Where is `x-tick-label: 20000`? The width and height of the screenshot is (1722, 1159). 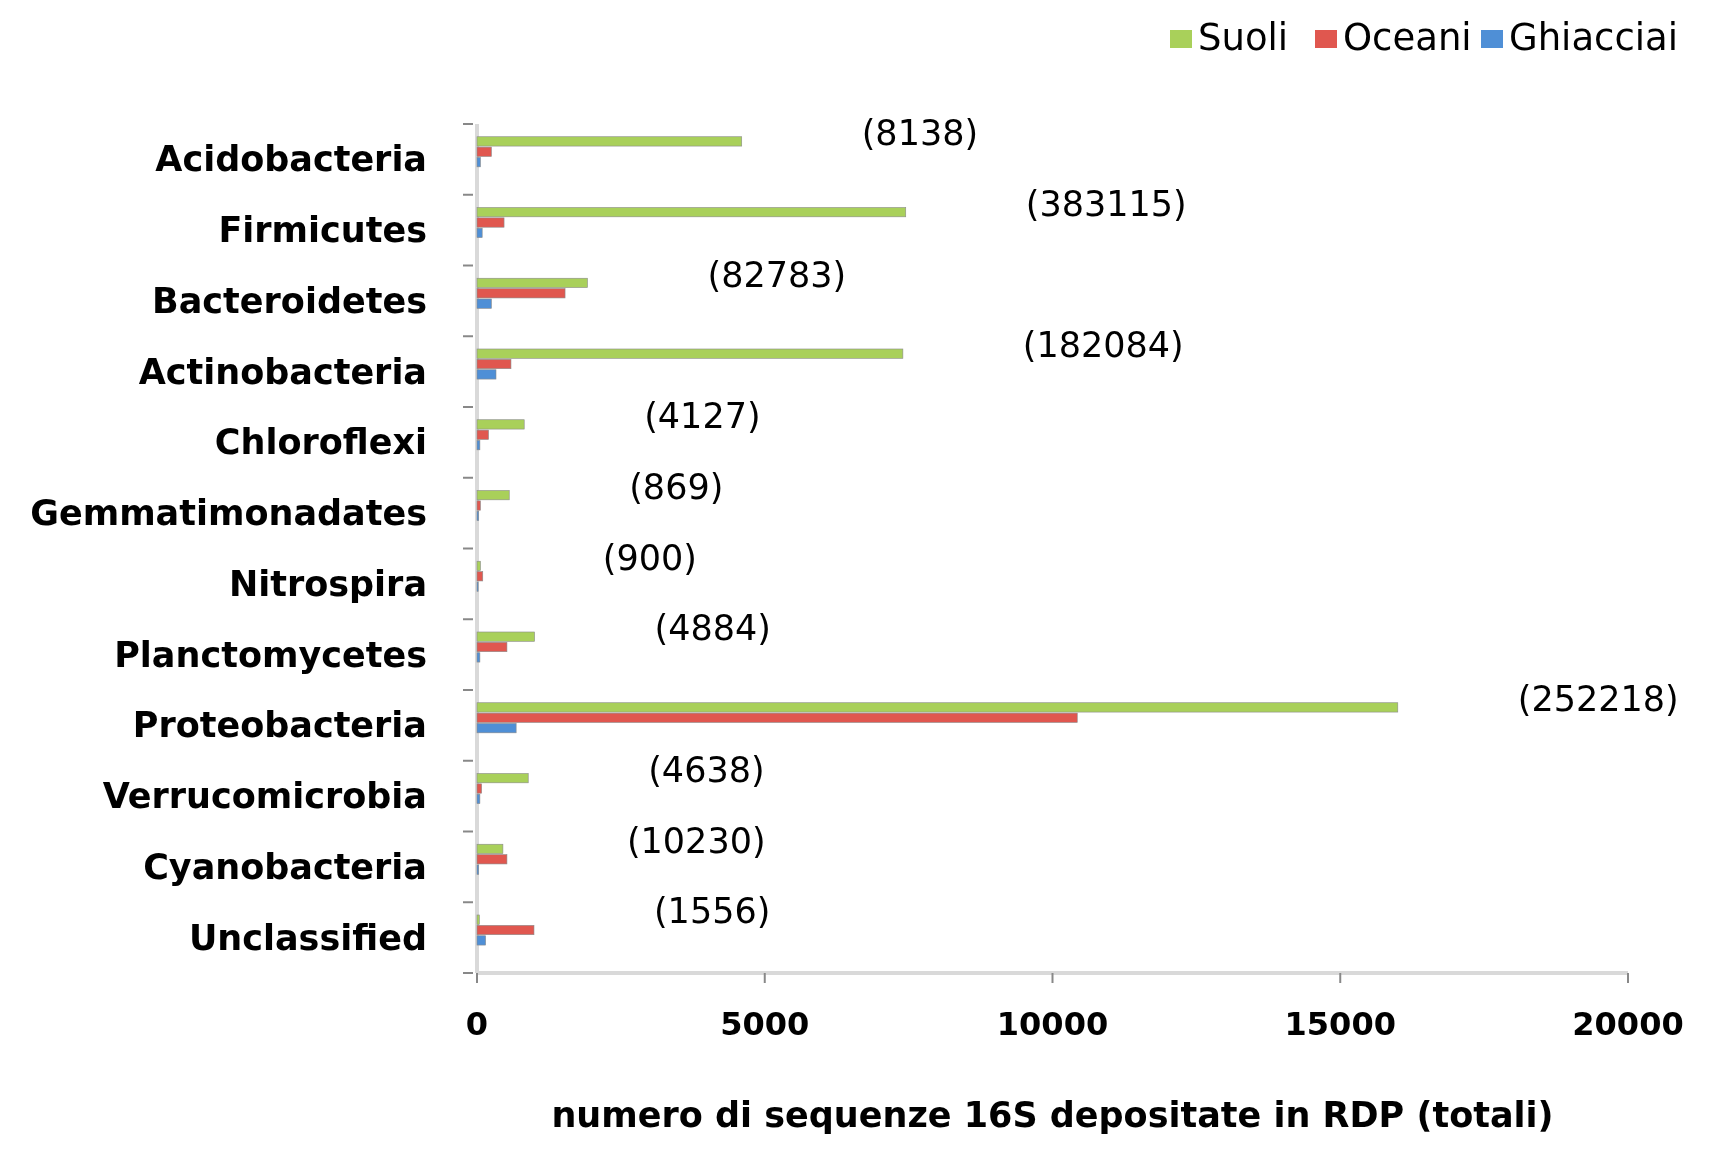 x-tick-label: 20000 is located at coordinates (1628, 1024).